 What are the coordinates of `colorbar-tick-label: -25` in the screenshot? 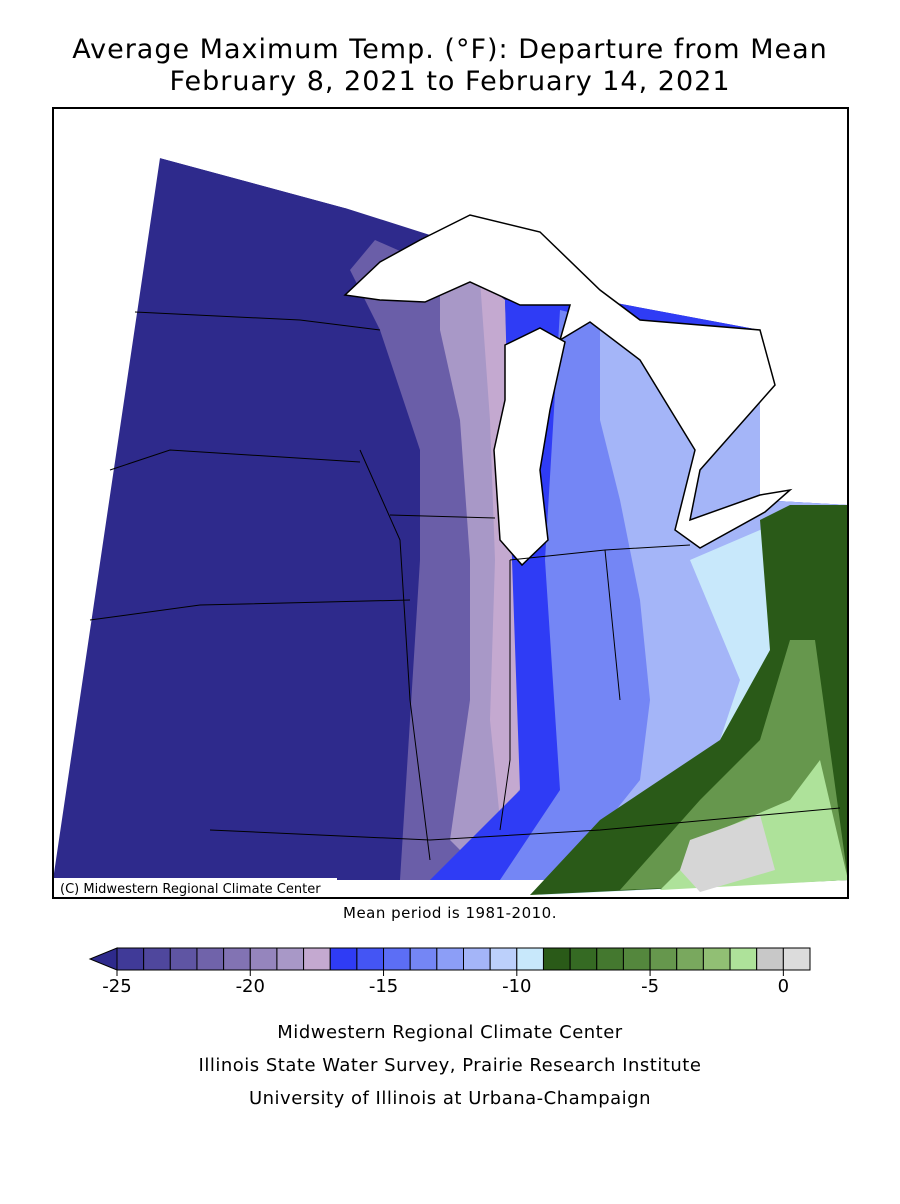 It's located at (116, 986).